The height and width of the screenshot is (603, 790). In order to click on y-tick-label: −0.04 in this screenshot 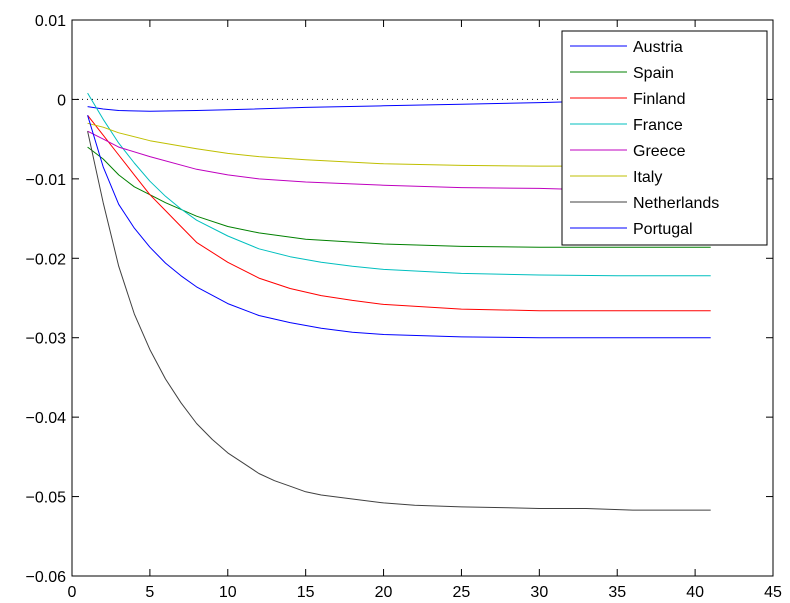, I will do `click(46, 418)`.